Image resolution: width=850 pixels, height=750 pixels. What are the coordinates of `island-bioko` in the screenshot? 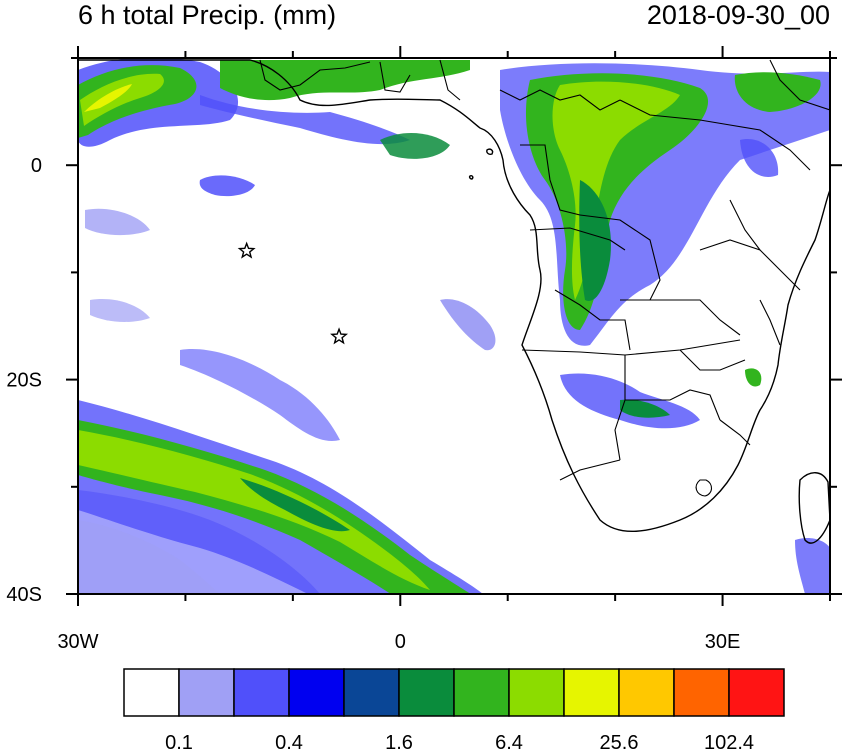 It's located at (490, 151).